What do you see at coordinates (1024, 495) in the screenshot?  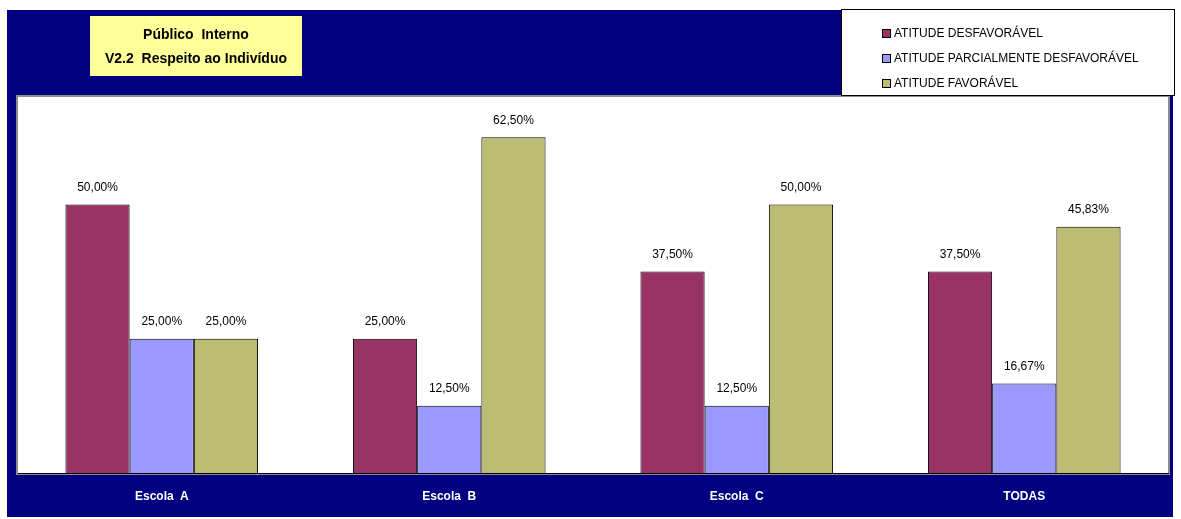 I see `x-tick-label: TODAS` at bounding box center [1024, 495].